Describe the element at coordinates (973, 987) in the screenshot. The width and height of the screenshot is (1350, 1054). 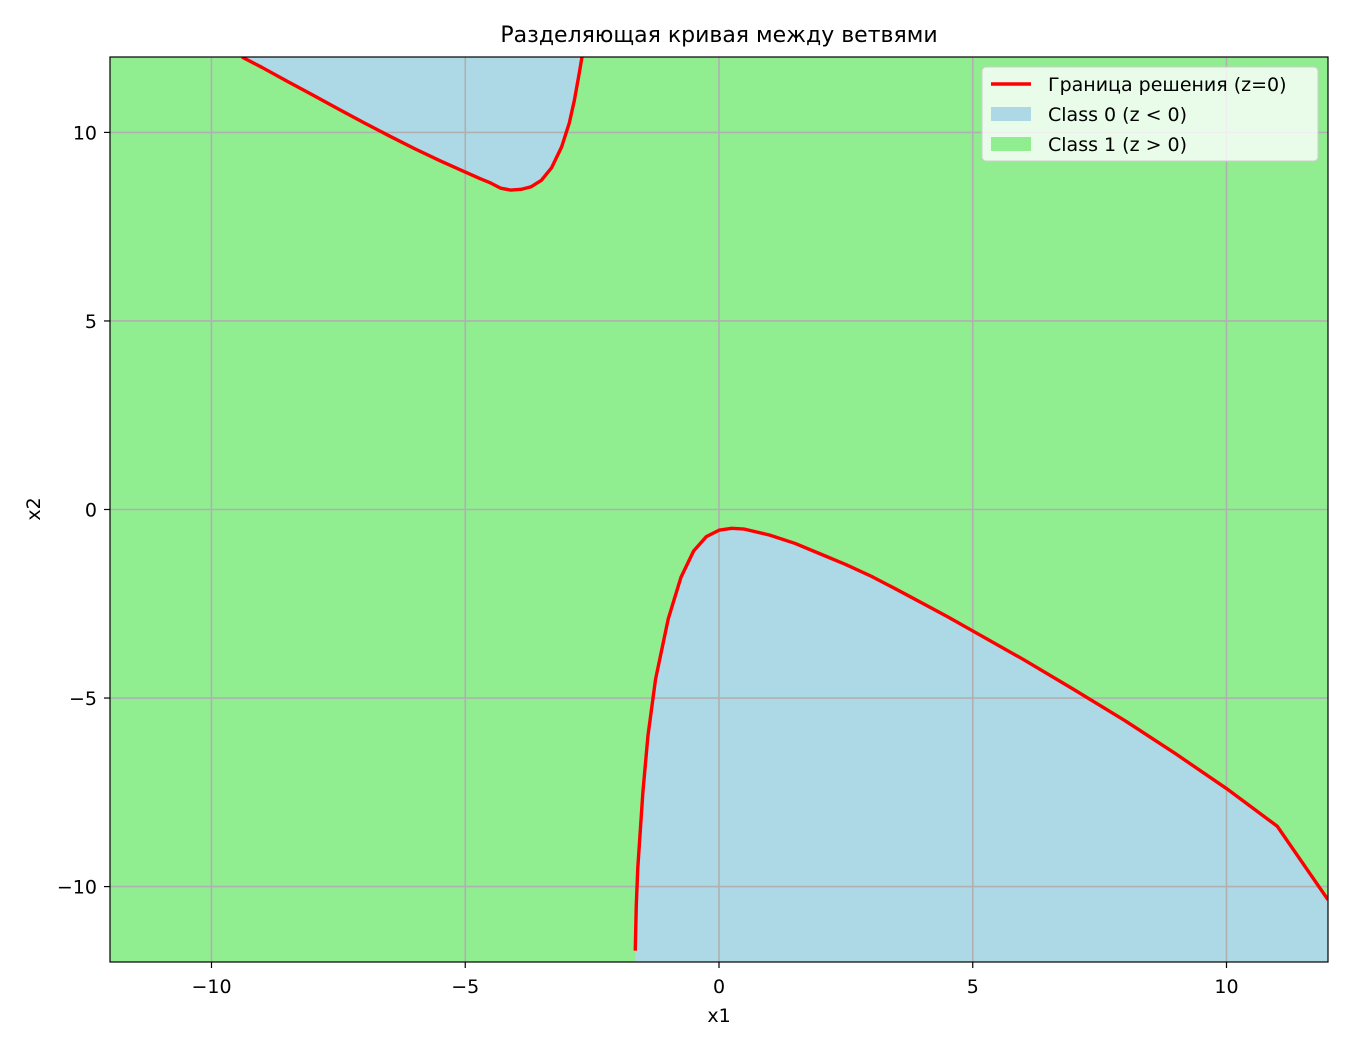
I see `x-tick-label: 5` at that location.